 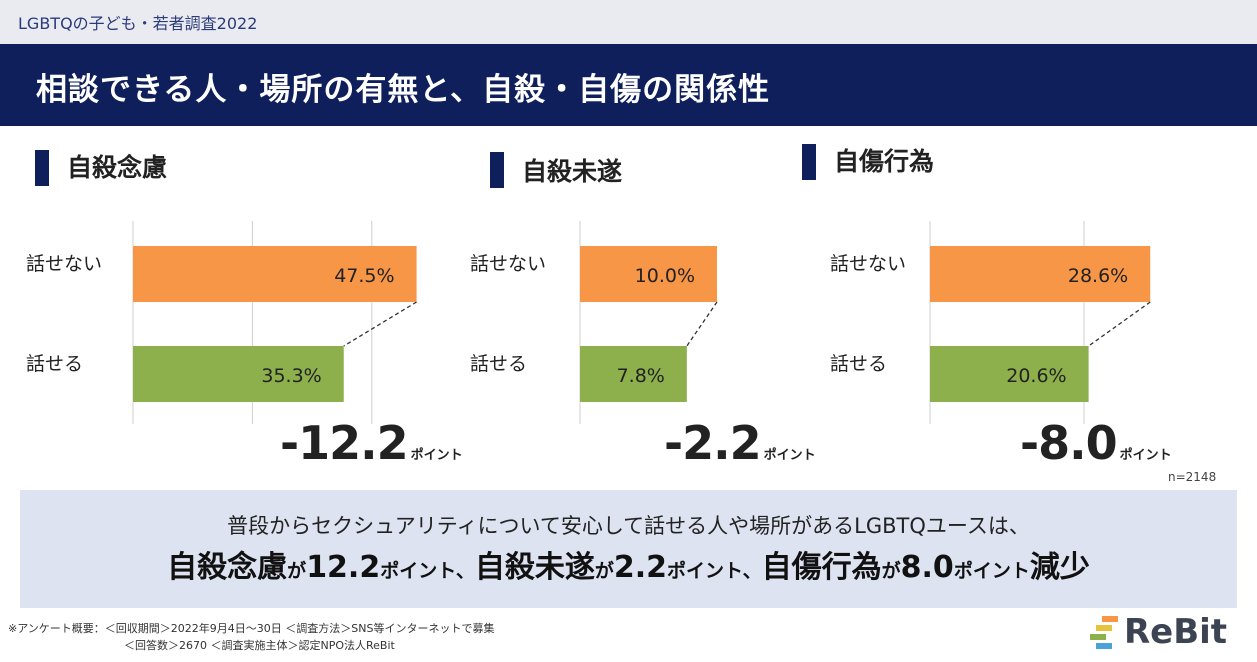 I want to click on chart-title: 自殺未遂, so click(x=572, y=171).